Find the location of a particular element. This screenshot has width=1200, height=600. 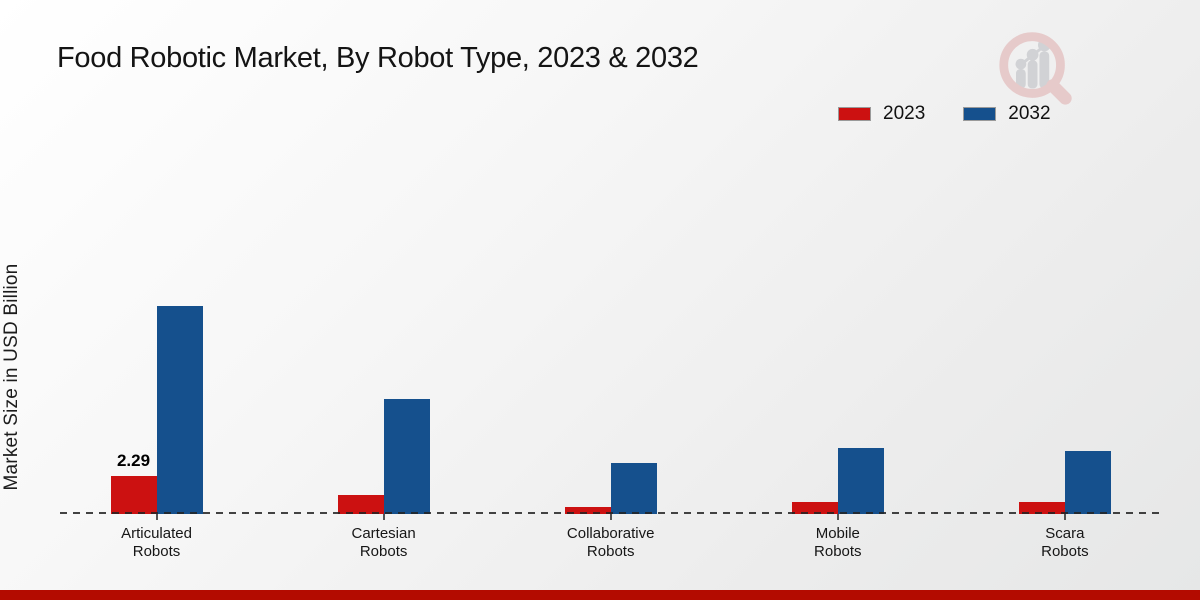

magnifier-growth-logo-icon is located at coordinates (1035, 68).